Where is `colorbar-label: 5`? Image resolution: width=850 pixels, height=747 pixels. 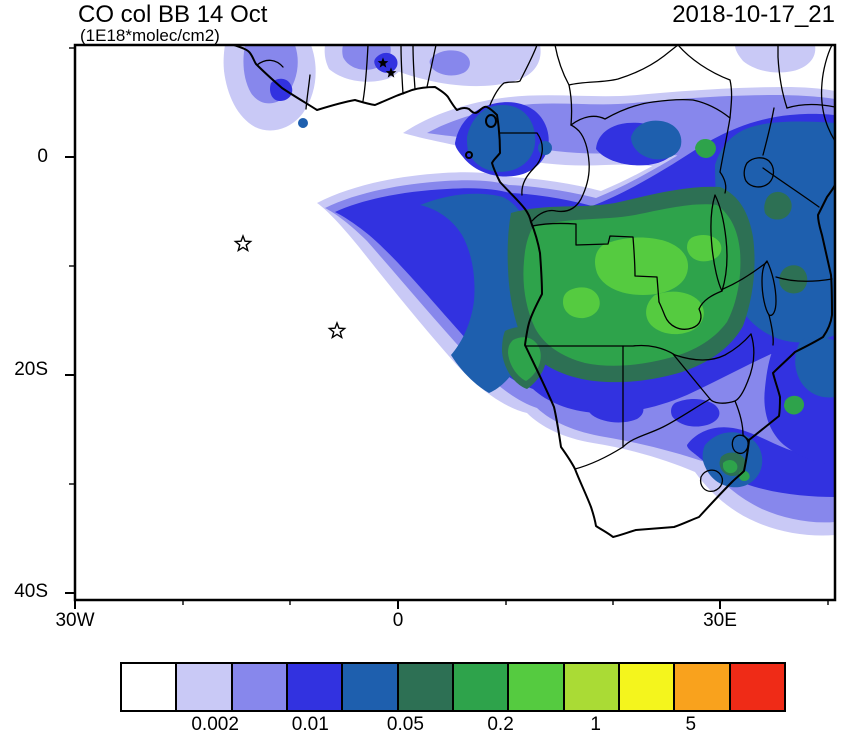
colorbar-label: 5 is located at coordinates (691, 724).